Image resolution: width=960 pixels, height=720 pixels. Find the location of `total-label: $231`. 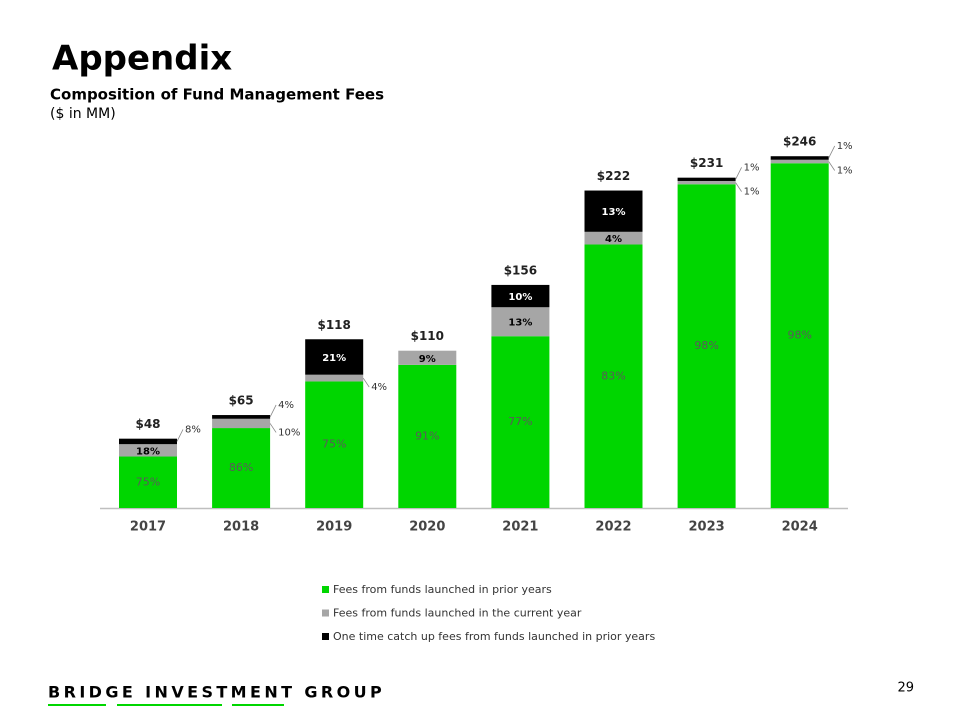

total-label: $231 is located at coordinates (706, 163).